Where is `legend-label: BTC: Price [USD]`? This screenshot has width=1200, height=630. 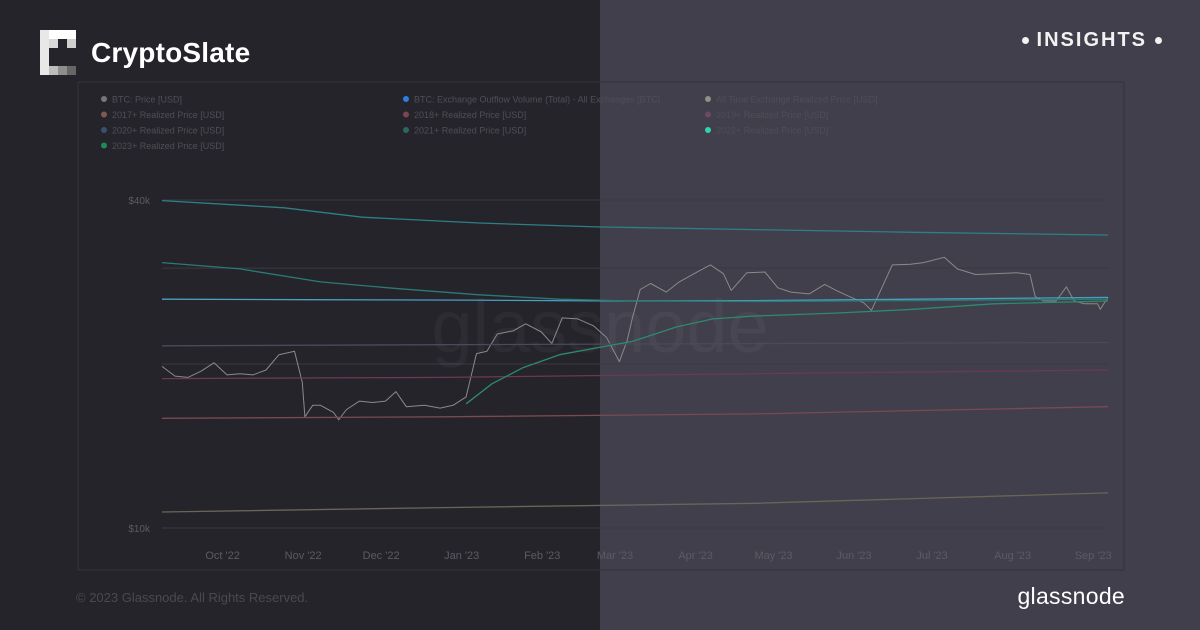
legend-label: BTC: Price [USD] is located at coordinates (147, 100).